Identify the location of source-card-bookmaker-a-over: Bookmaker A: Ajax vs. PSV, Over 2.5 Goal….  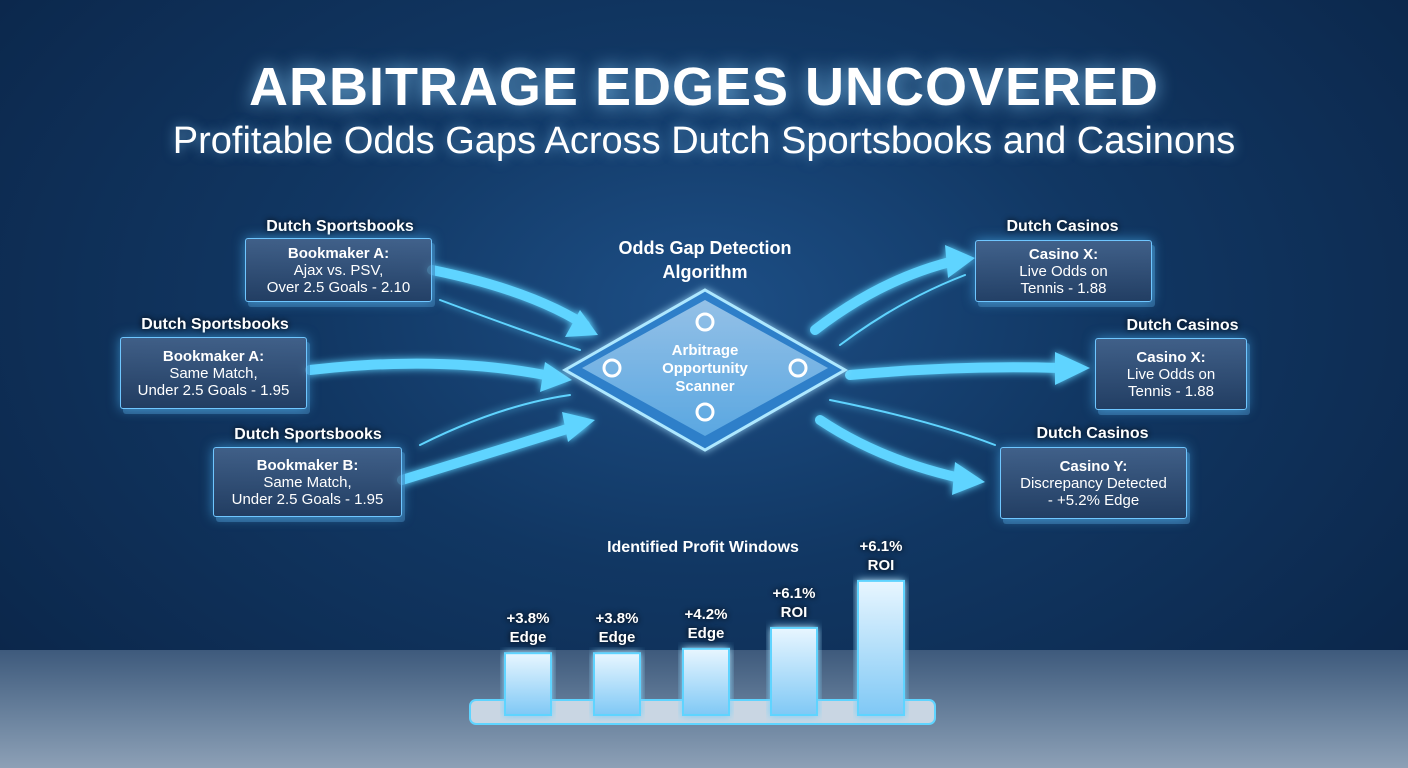
(338, 270).